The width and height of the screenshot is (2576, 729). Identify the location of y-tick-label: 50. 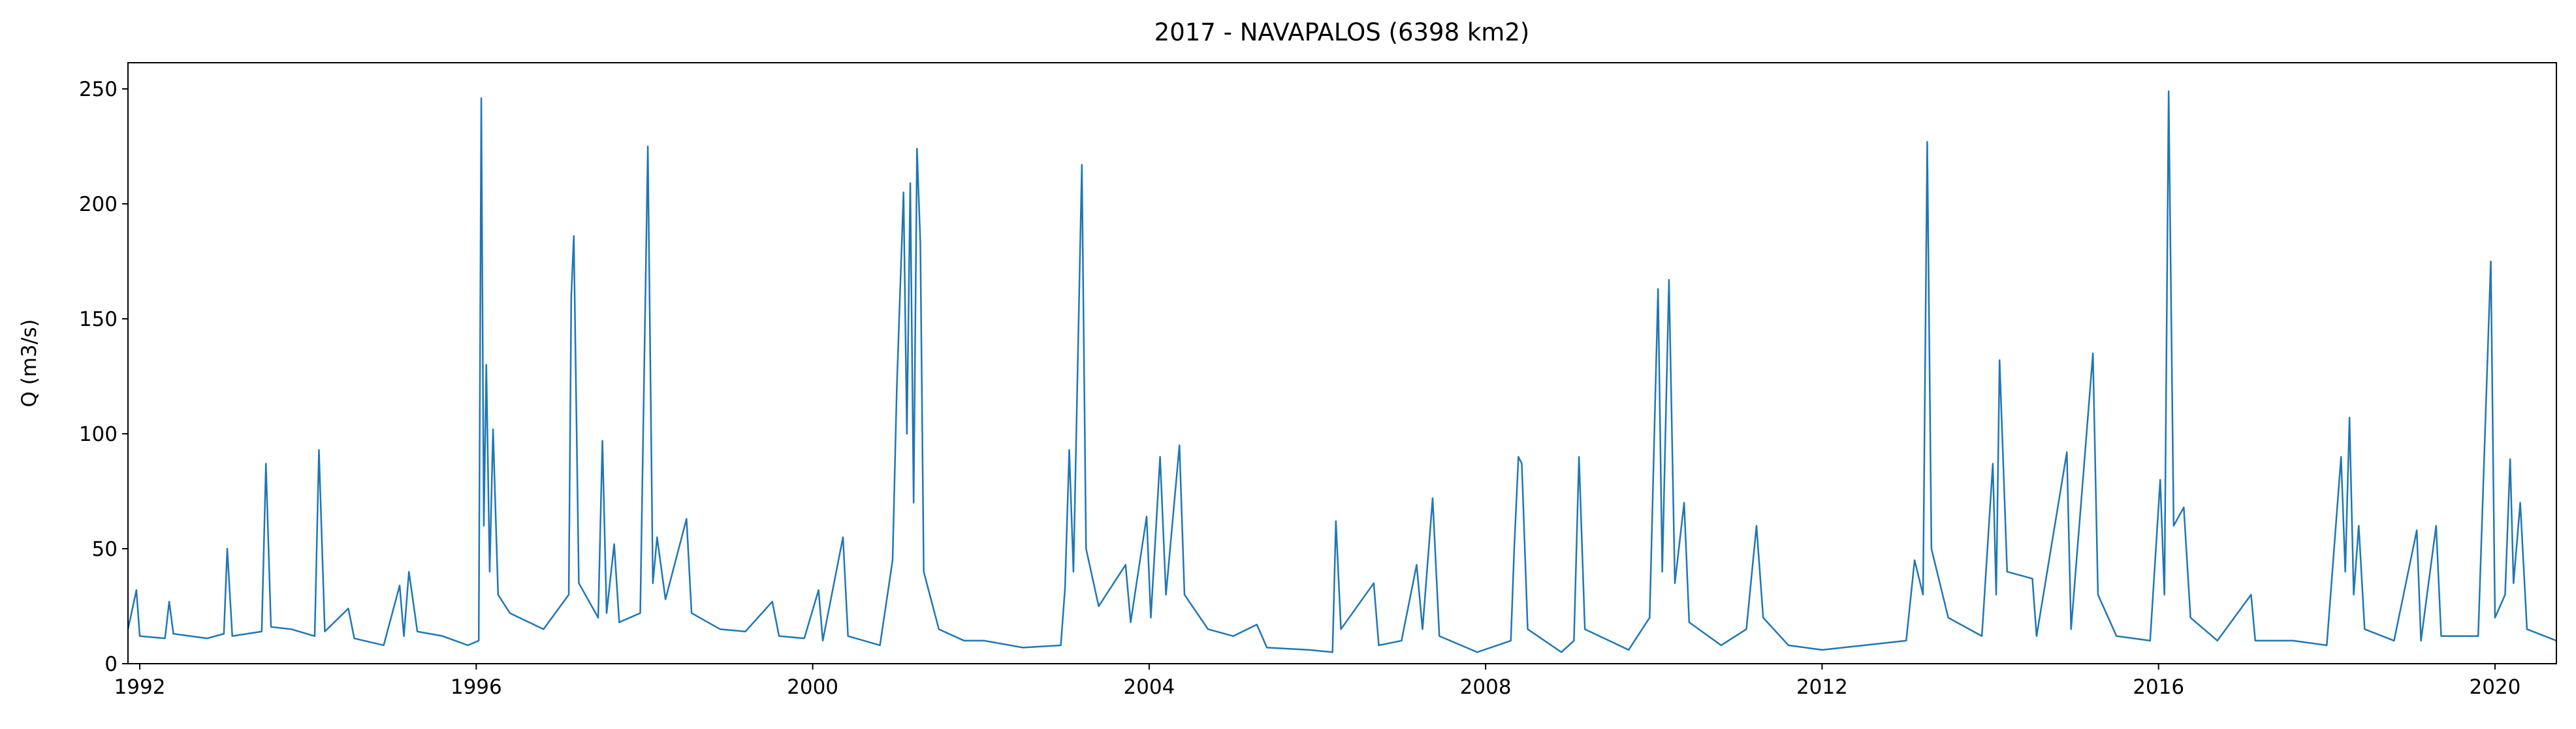
(105, 549).